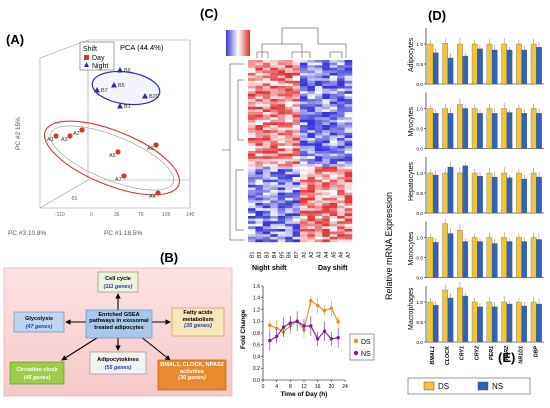  I want to click on heatmap-color-key, so click(238, 43).